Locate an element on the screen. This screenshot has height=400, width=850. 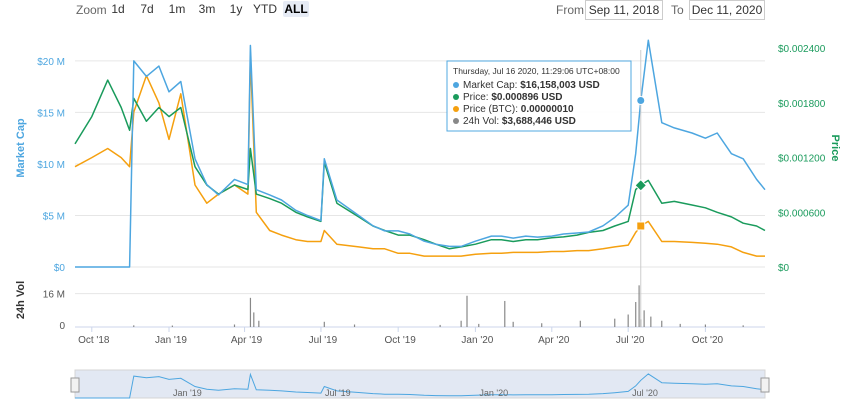
hover-point-price is located at coordinates (641, 185).